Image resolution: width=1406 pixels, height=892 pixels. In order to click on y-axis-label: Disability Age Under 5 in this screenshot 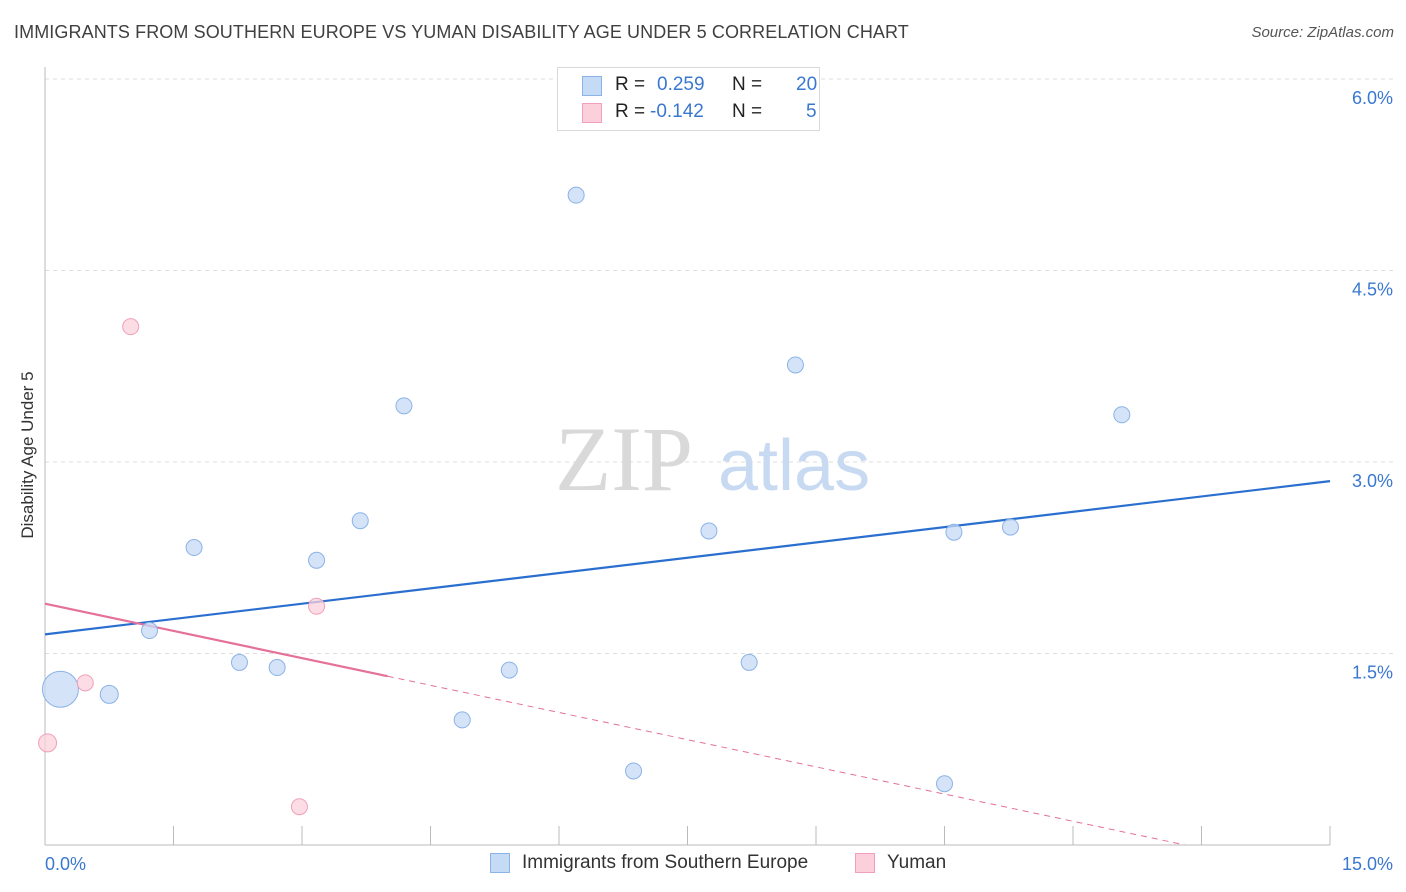, I will do `click(27, 455)`.